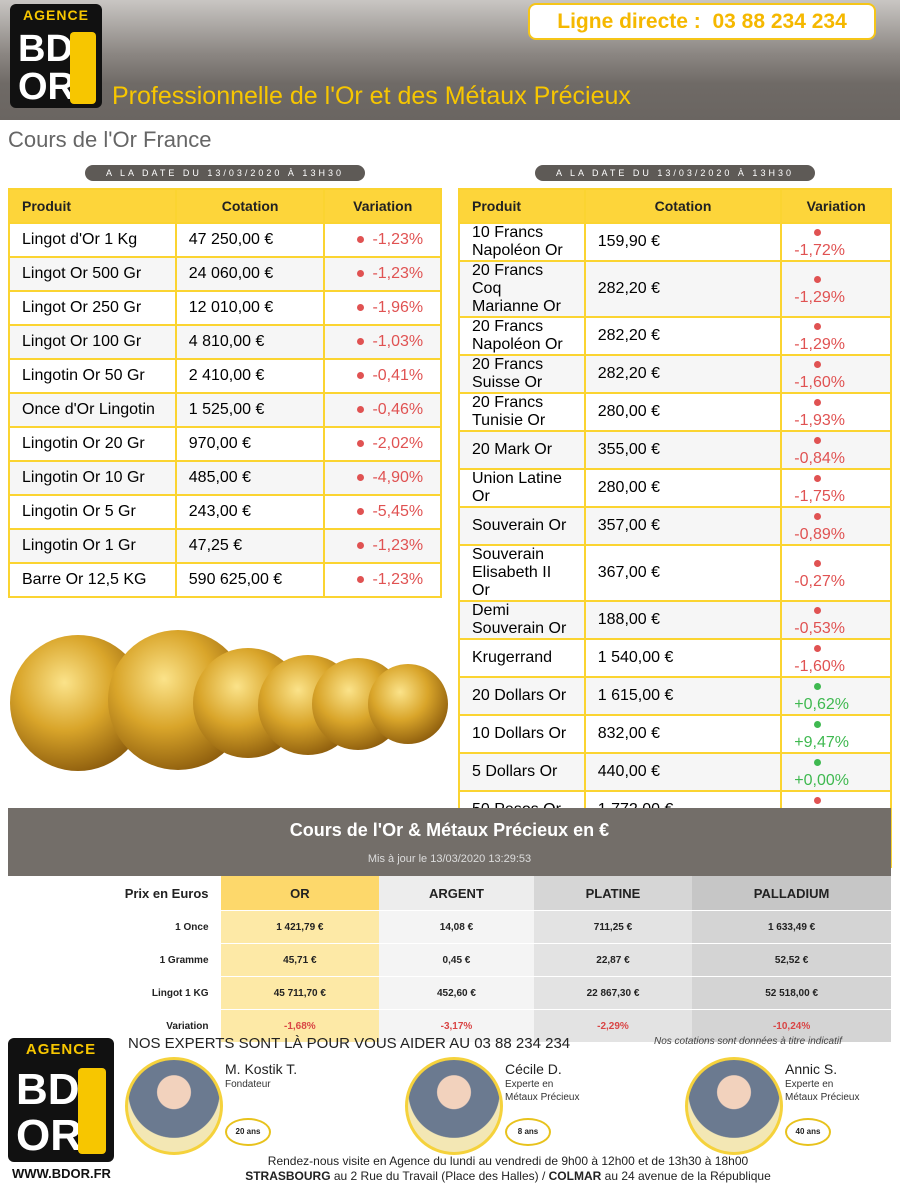 Image resolution: width=900 pixels, height=1185 pixels. I want to click on variation-value: -1,60%, so click(819, 382).